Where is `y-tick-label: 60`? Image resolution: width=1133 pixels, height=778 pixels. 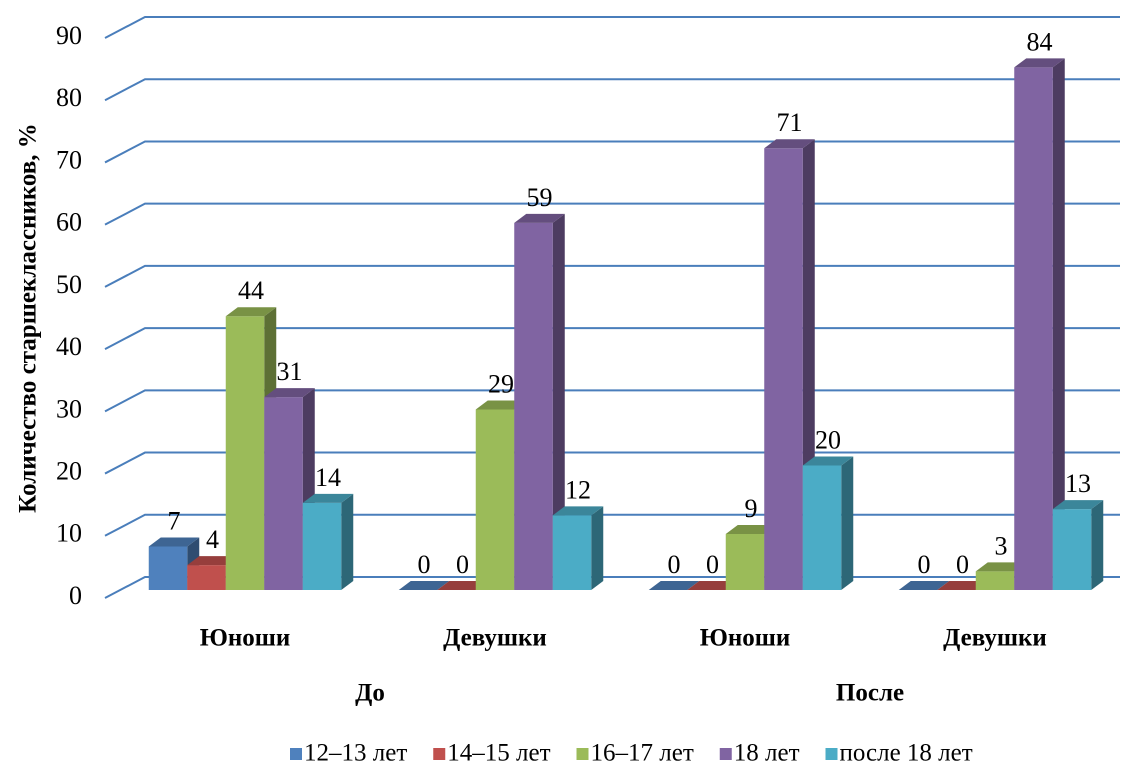
y-tick-label: 60 is located at coordinates (69, 222).